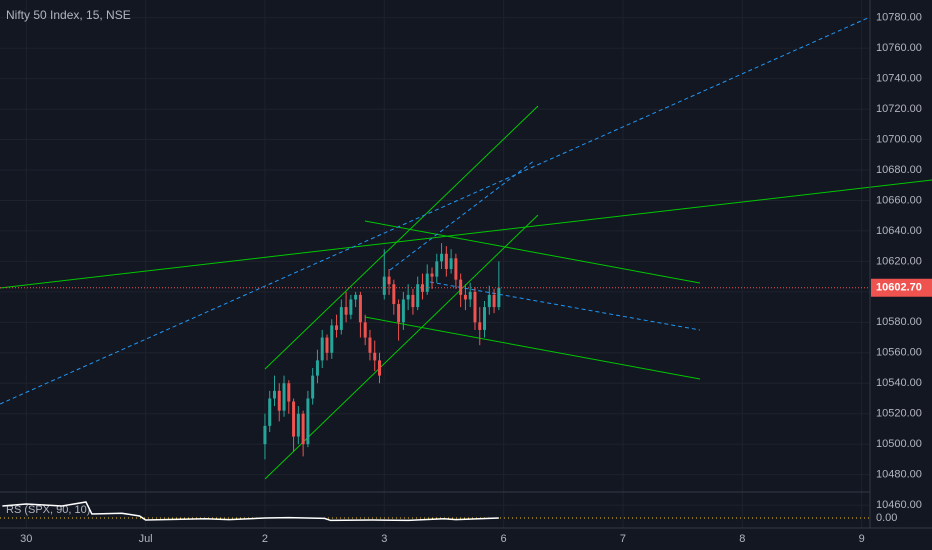 The width and height of the screenshot is (932, 550). I want to click on y-tick-label: 10500.00, so click(899, 444).